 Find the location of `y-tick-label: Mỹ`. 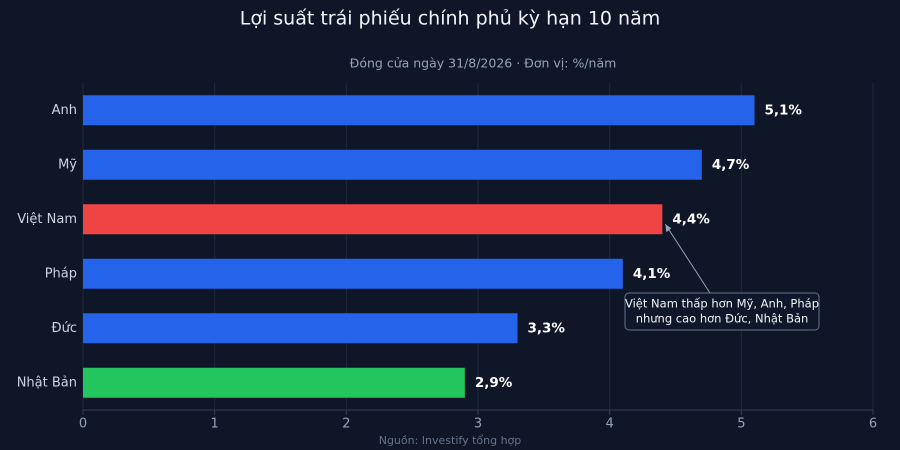

y-tick-label: Mỹ is located at coordinates (67, 164).